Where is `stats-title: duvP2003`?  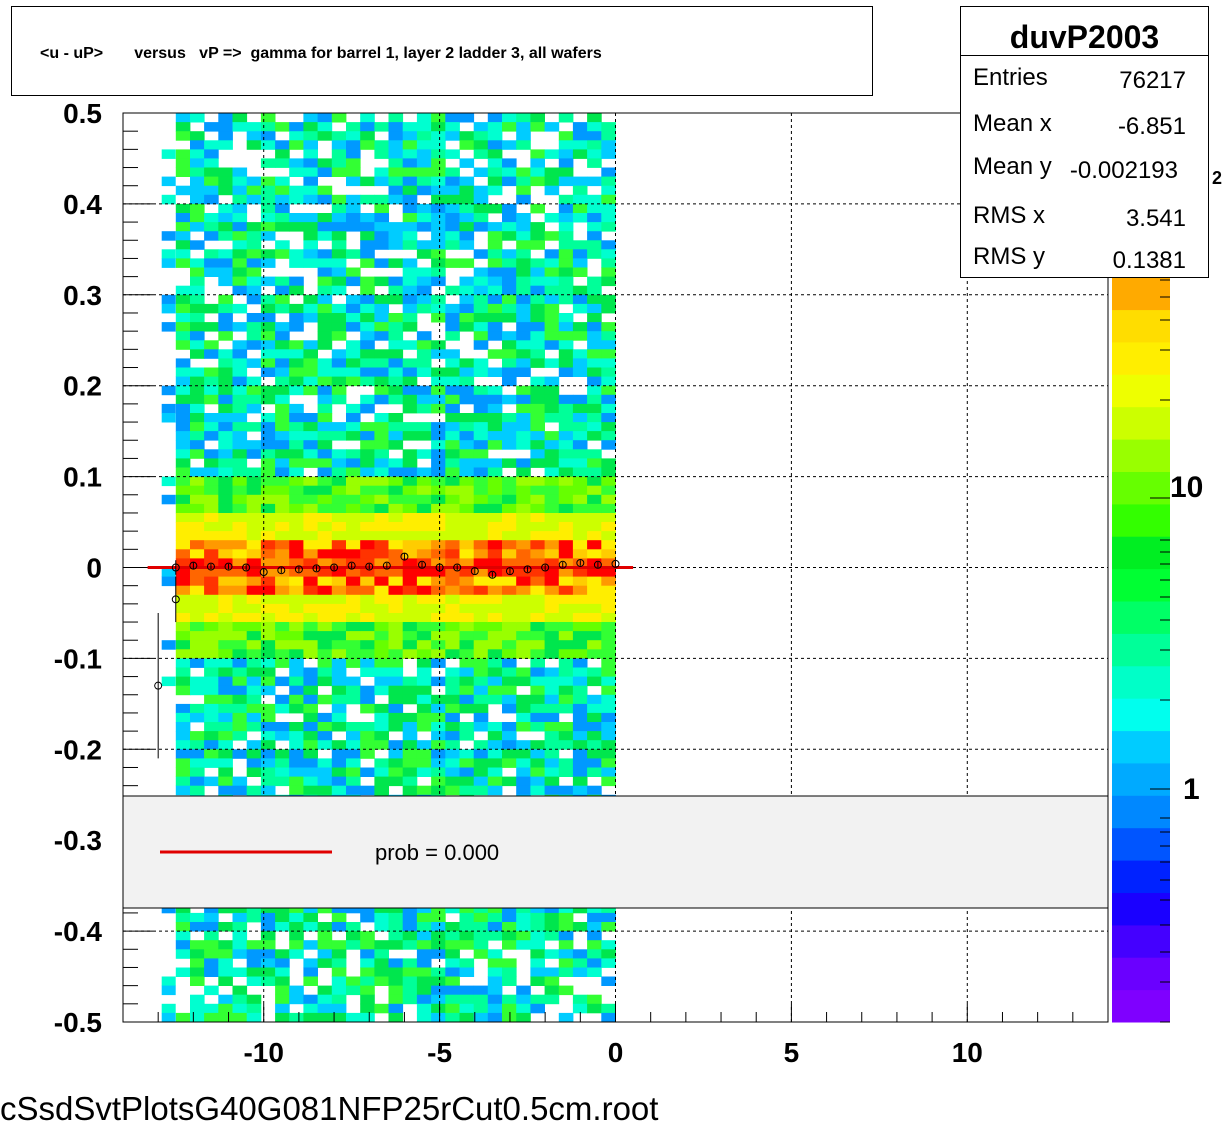
stats-title: duvP2003 is located at coordinates (1084, 37).